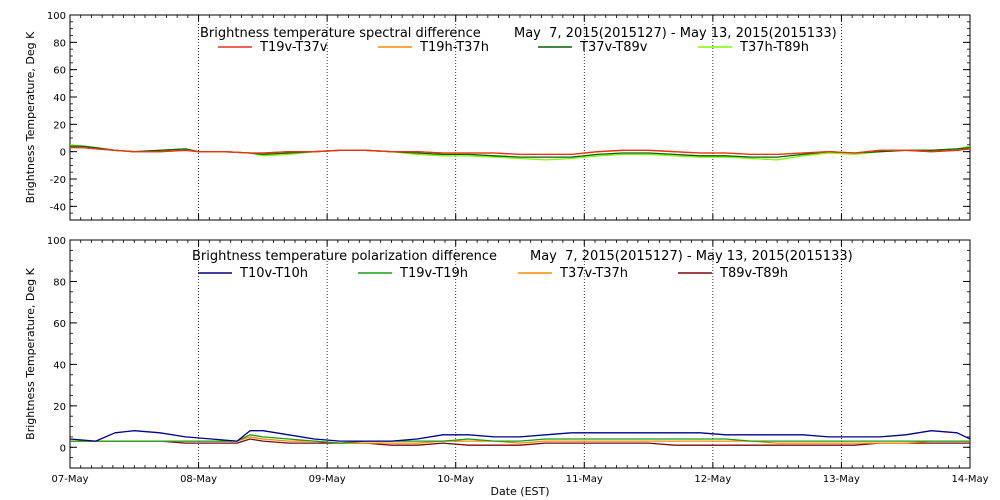  What do you see at coordinates (58, 207) in the screenshot?
I see `y-tick-label: -40` at bounding box center [58, 207].